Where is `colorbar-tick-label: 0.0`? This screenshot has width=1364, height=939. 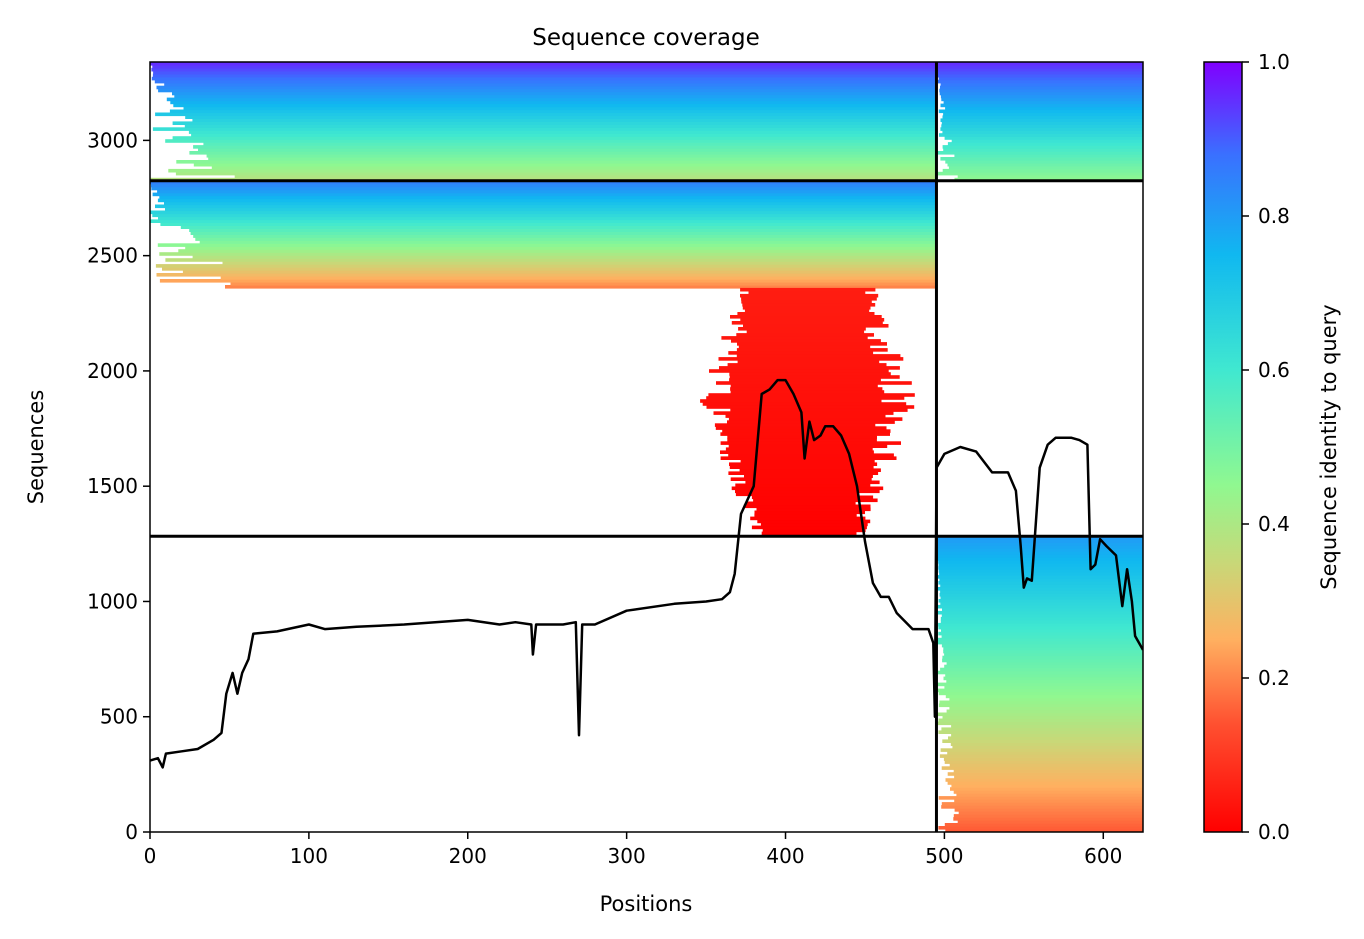 colorbar-tick-label: 0.0 is located at coordinates (1274, 832).